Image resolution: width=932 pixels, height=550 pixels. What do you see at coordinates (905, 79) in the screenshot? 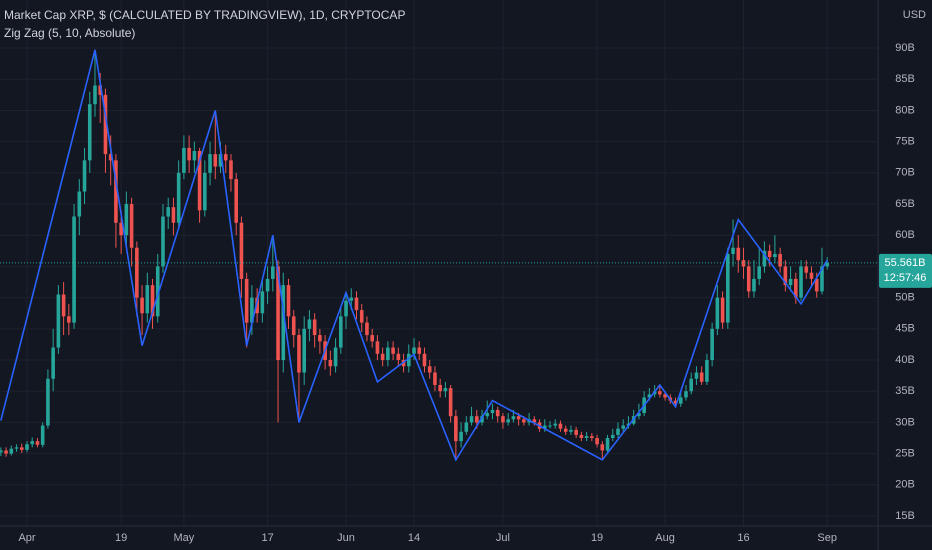
I see `y-tick-label: 85B` at bounding box center [905, 79].